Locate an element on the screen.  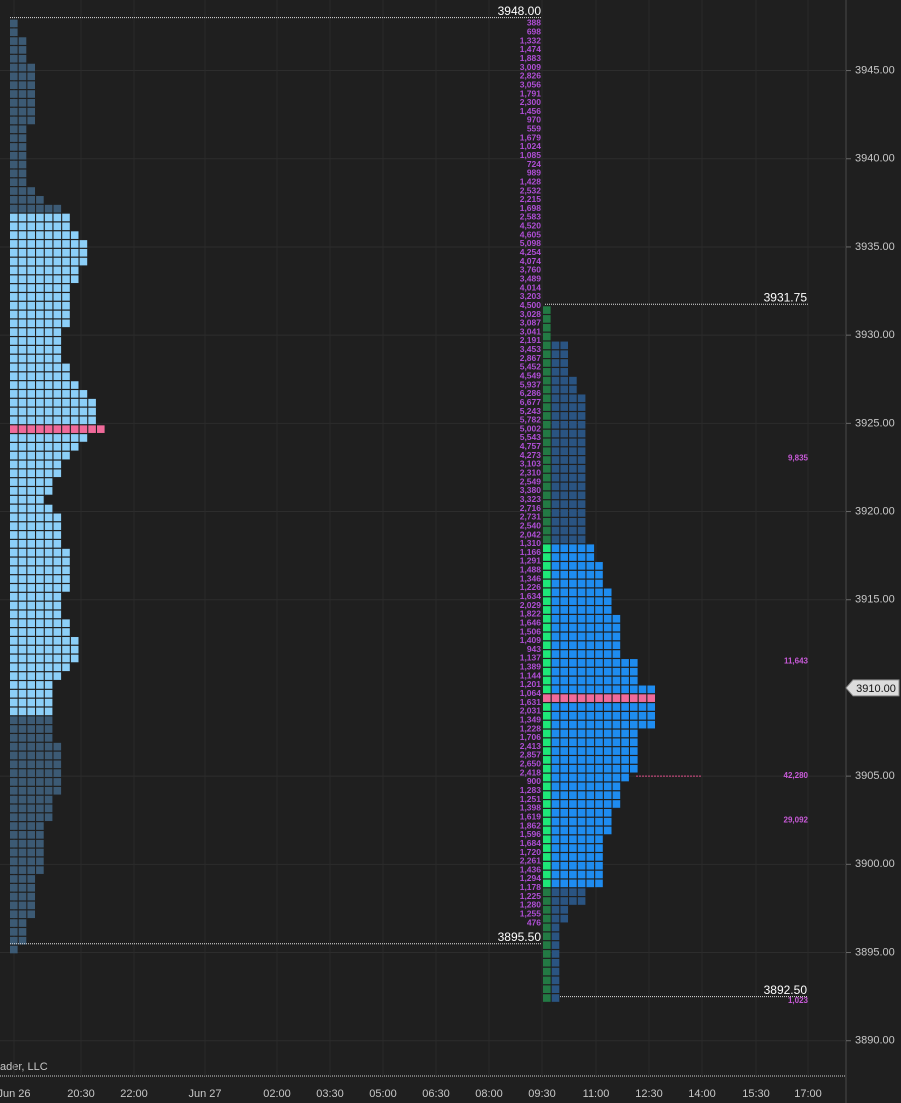
volume-label: 2,731 is located at coordinates (531, 517).